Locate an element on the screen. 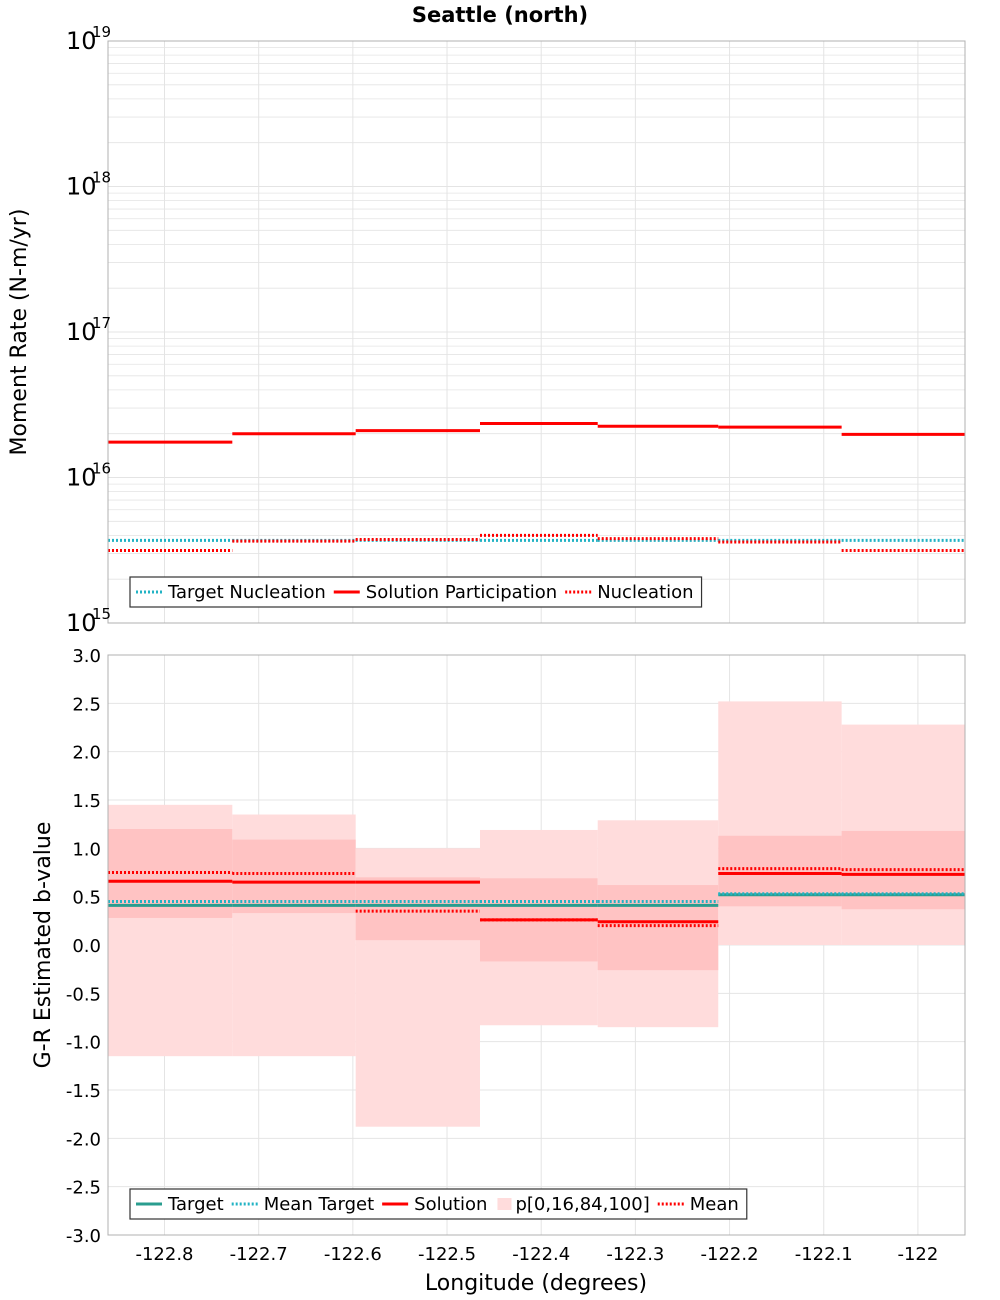 This screenshot has height=1300, width=1000. bottom-y-axis-label: G-R Estimated b-value is located at coordinates (43, 945).